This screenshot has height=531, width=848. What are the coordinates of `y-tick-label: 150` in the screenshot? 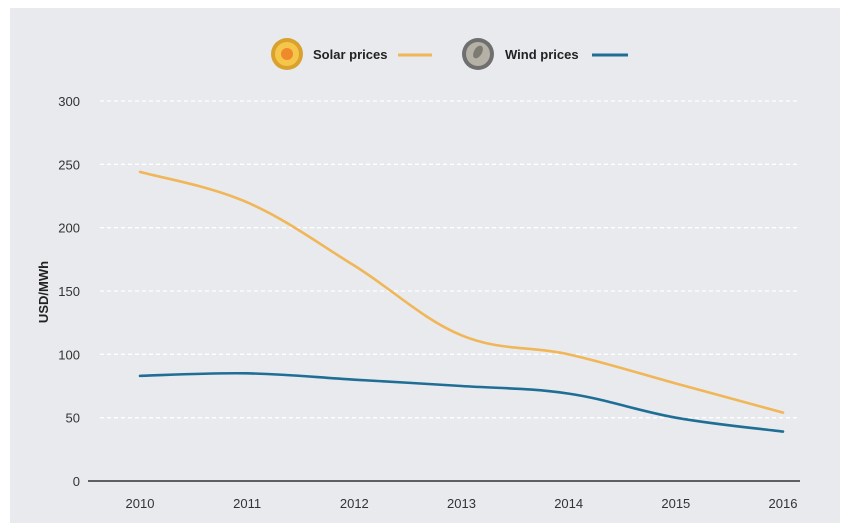 It's located at (69, 291).